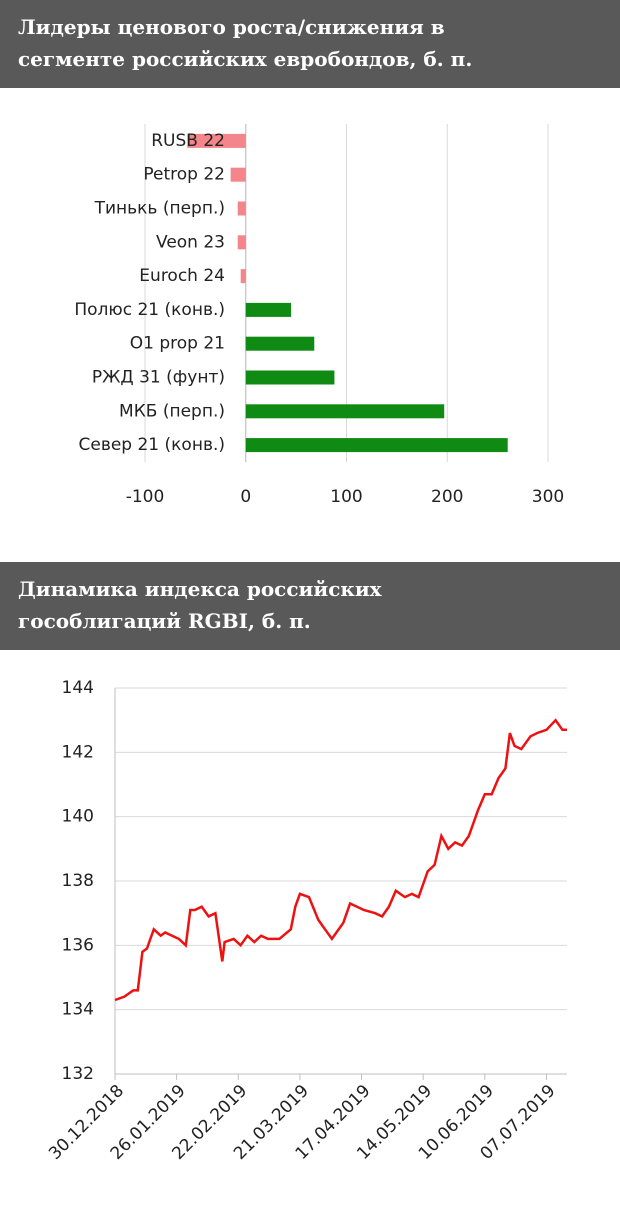 The height and width of the screenshot is (1215, 620). Describe the element at coordinates (245, 497) in the screenshot. I see `x-tick-label: 0` at that location.